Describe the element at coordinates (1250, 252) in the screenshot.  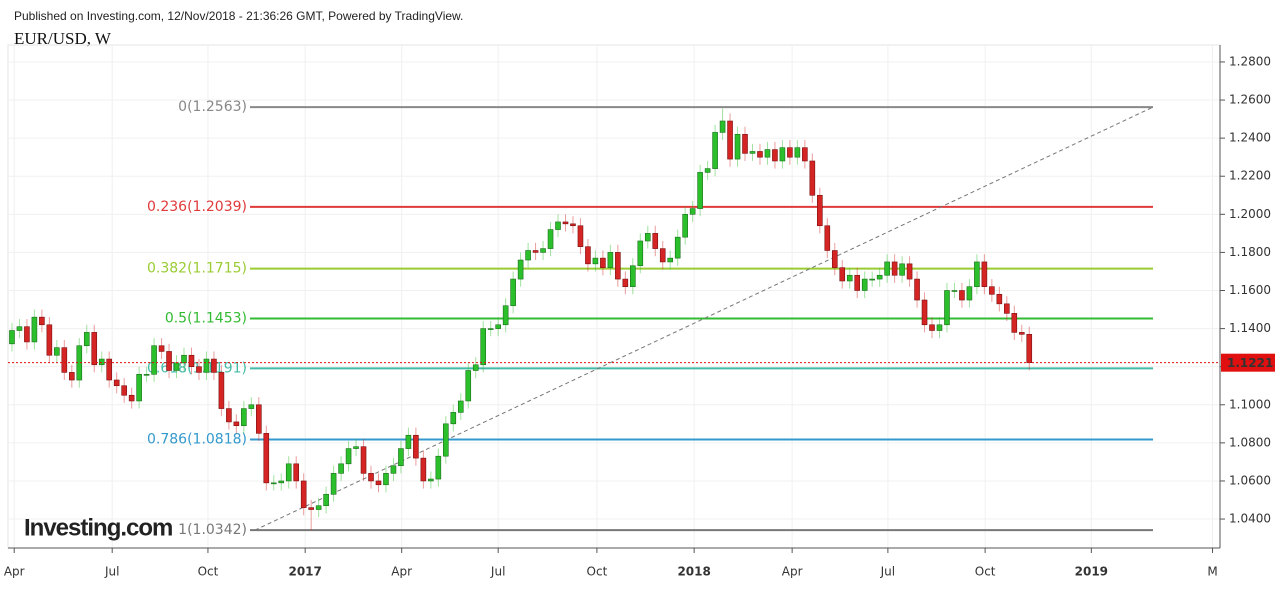
I see `y-tick-label: 1.1800` at that location.